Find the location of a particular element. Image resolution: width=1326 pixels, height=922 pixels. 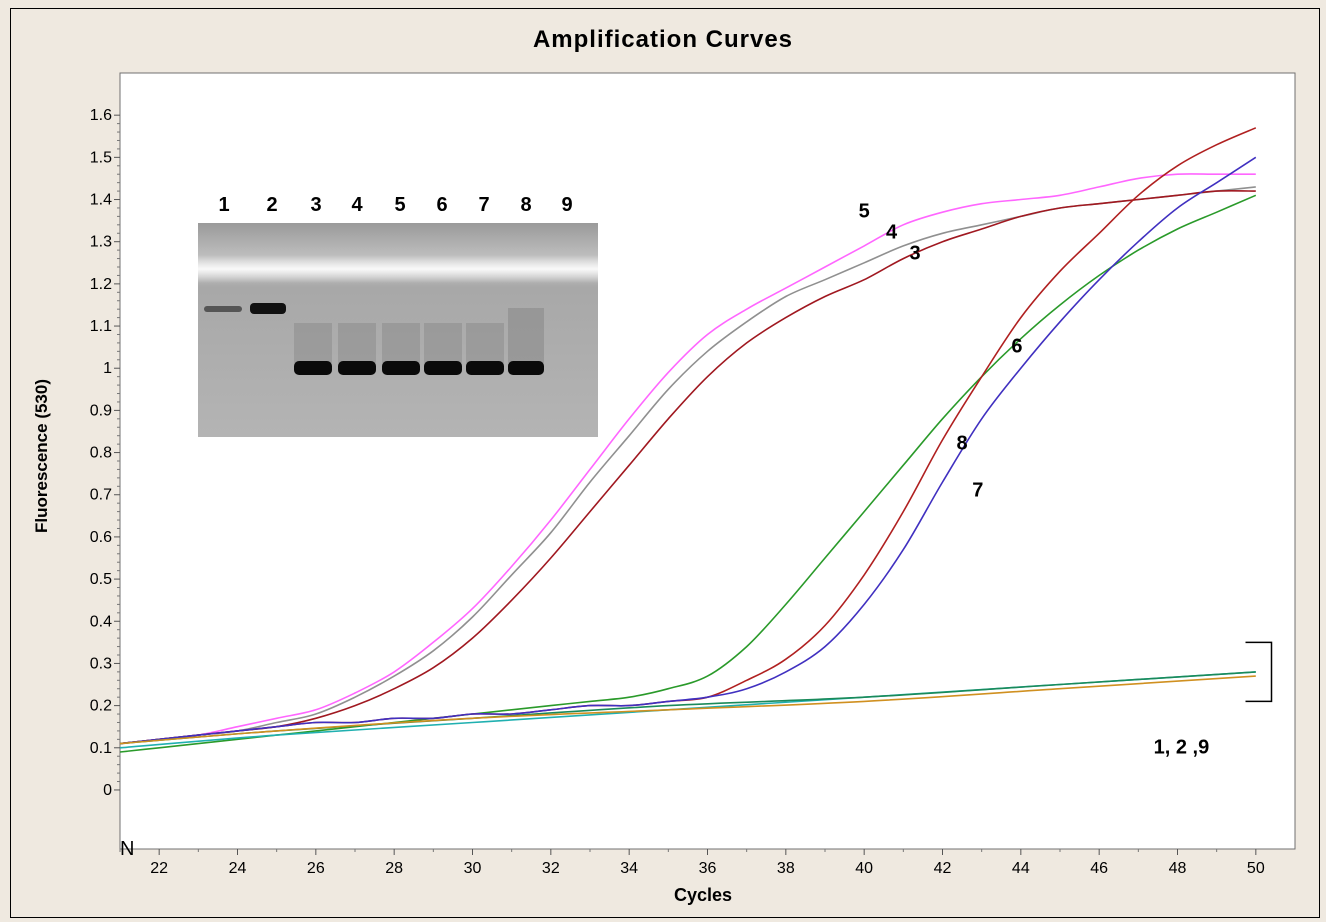

gel-lane-label-5: 5 is located at coordinates (400, 205).